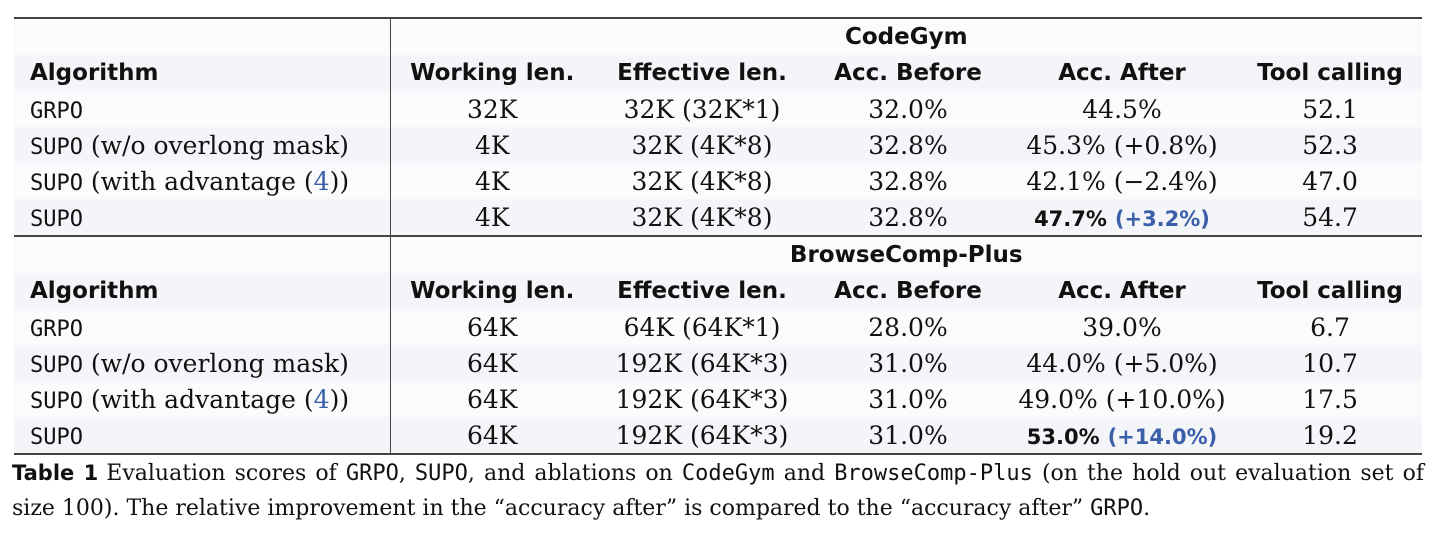 The height and width of the screenshot is (534, 1439). Describe the element at coordinates (1330, 363) in the screenshot. I see `tool-calling-cell: 10.7` at that location.